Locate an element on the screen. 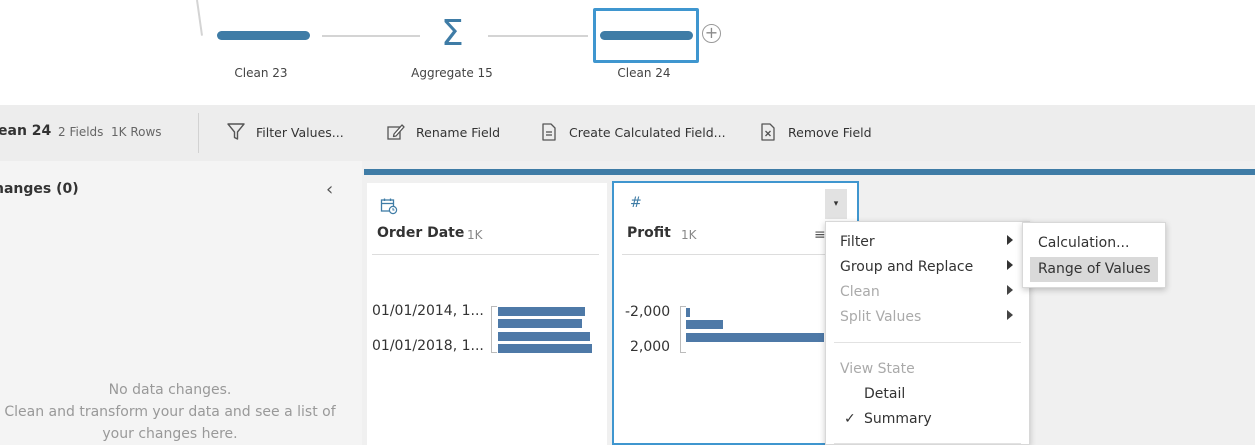 Image resolution: width=1255 pixels, height=445 pixels. toolbar-divider is located at coordinates (198, 133).